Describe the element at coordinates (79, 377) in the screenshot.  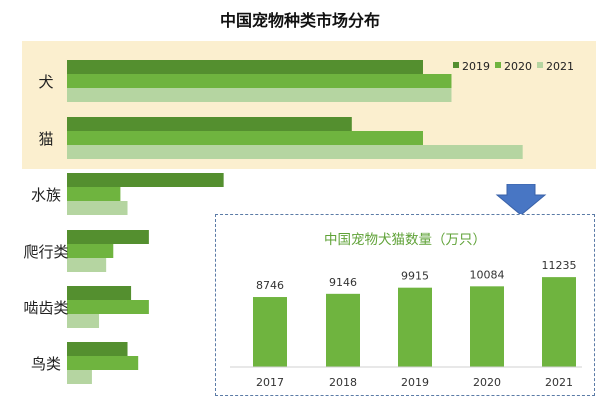
I see `bar-鸟类-2021` at that location.